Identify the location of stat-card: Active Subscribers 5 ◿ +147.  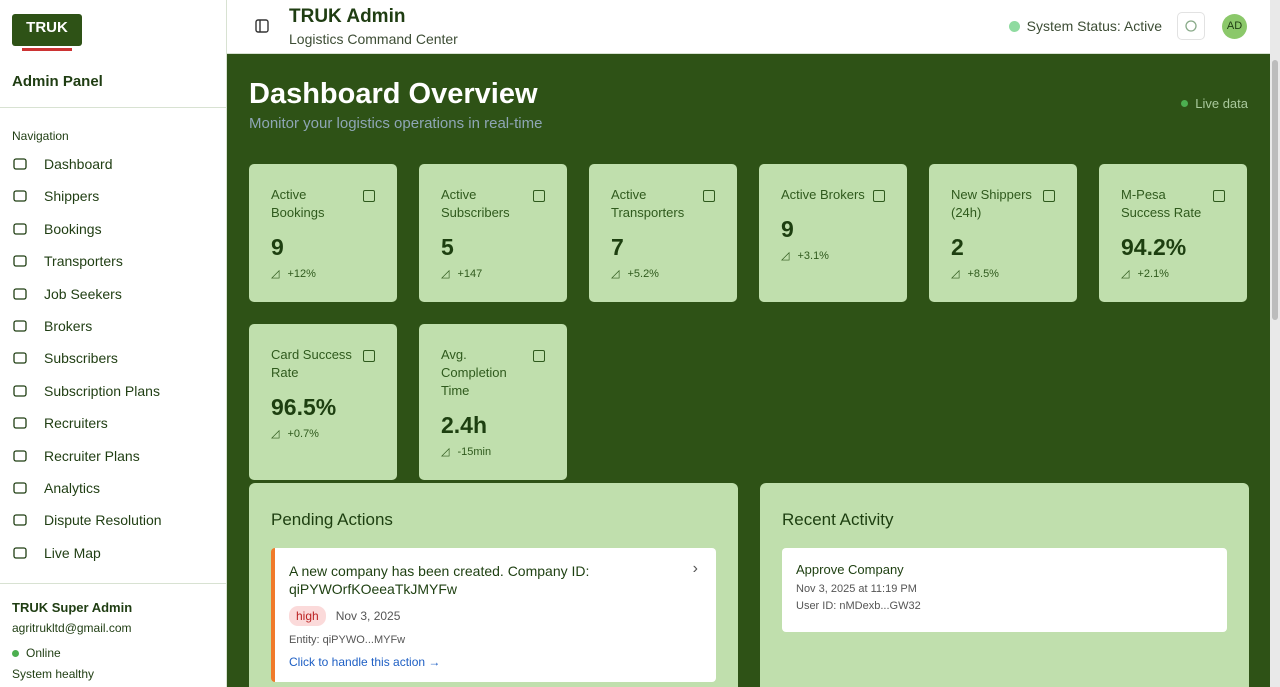
(493, 233).